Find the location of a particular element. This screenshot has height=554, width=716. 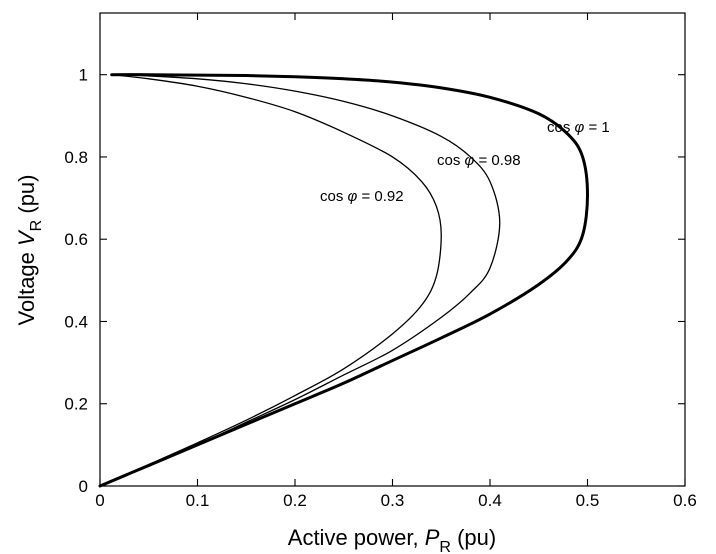

x-tick-label: 0 is located at coordinates (99, 500).